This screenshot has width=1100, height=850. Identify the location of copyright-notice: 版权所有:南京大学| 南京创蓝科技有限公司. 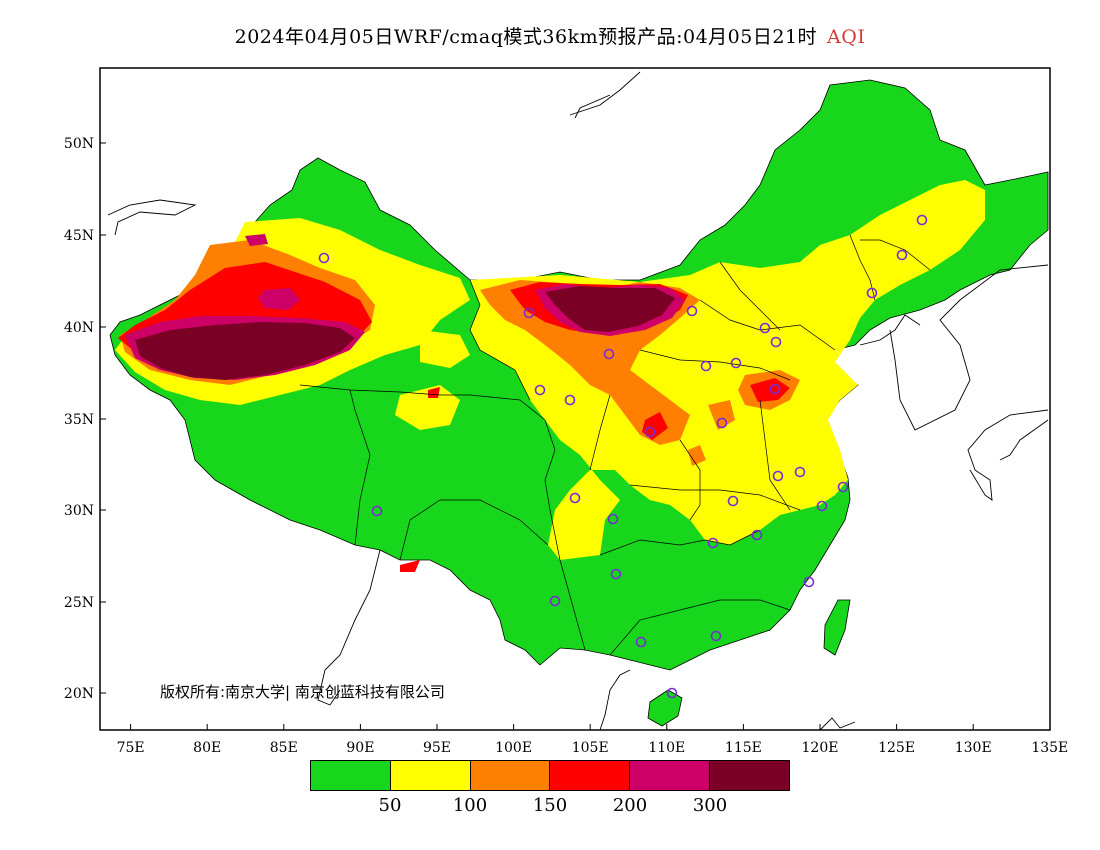
(302, 692).